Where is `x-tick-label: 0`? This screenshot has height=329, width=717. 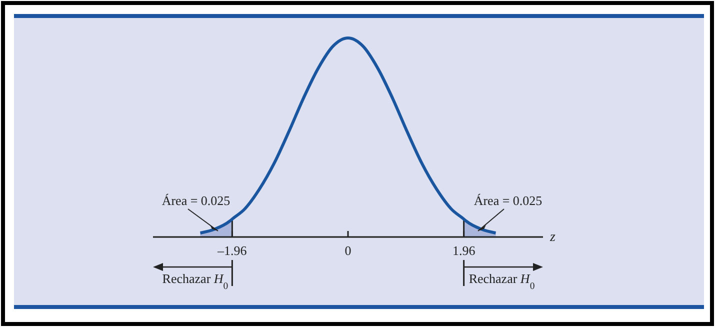
x-tick-label: 0 is located at coordinates (348, 250).